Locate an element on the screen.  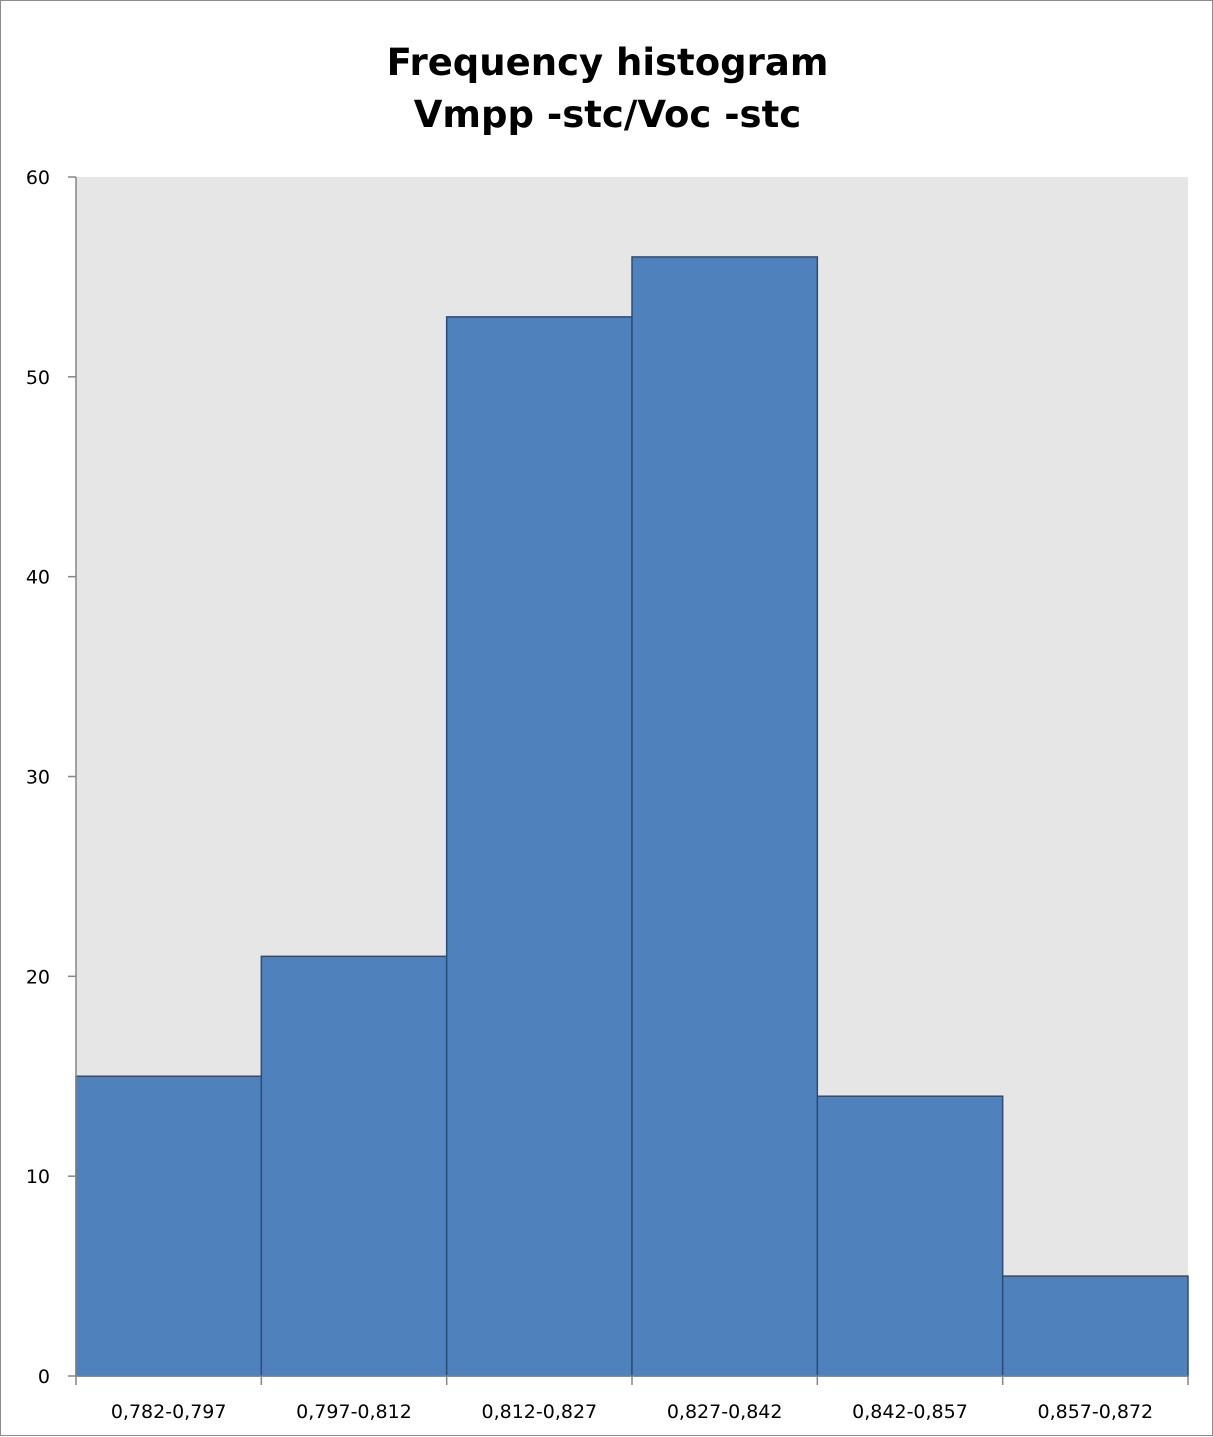
y-tick-label: 10 is located at coordinates (38, 1177).